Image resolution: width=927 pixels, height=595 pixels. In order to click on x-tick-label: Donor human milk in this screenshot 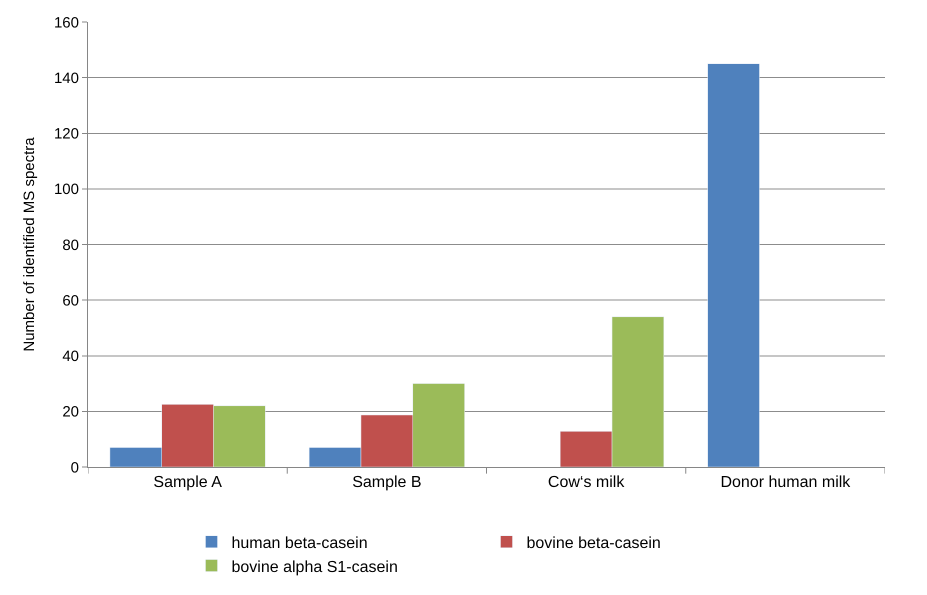, I will do `click(786, 483)`.